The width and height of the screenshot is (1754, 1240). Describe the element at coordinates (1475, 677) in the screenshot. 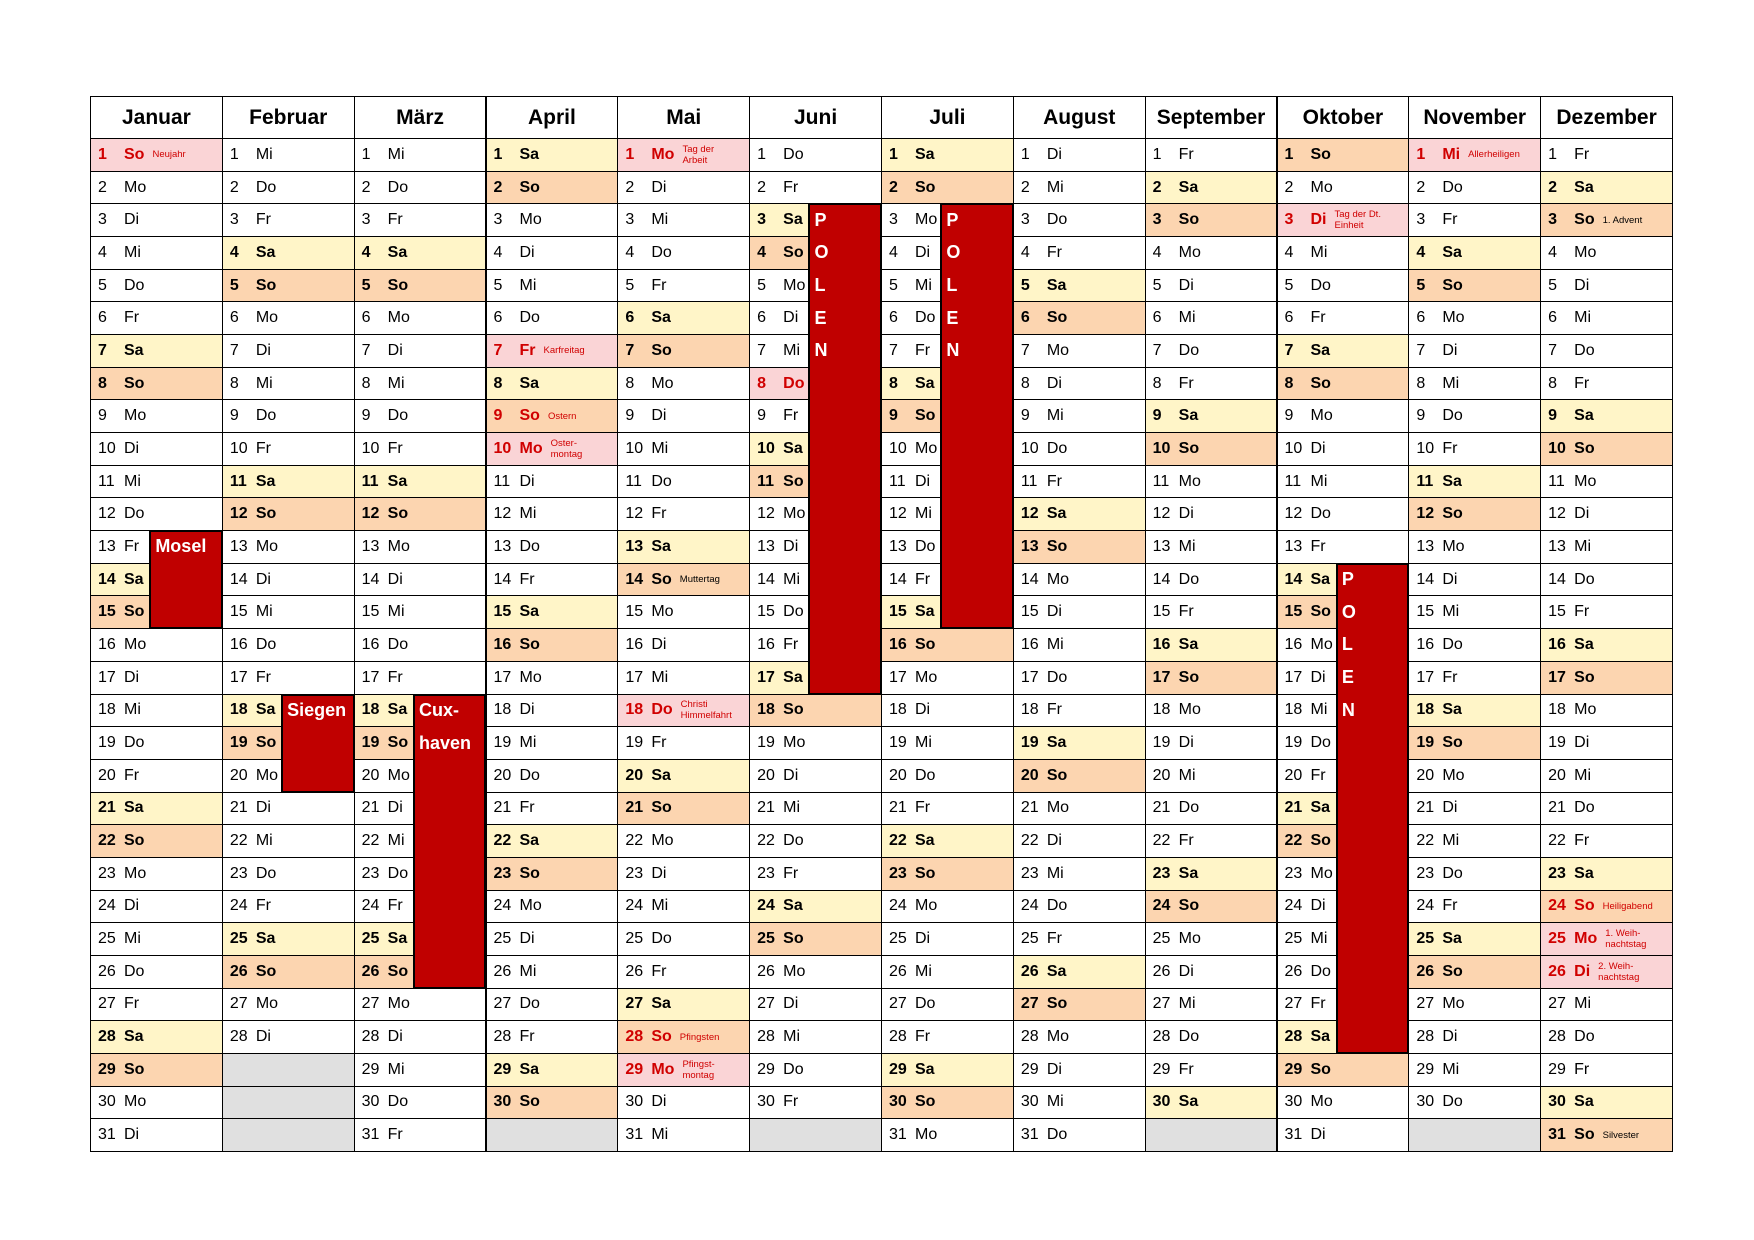

I see `day-cell: 17 Fr` at that location.